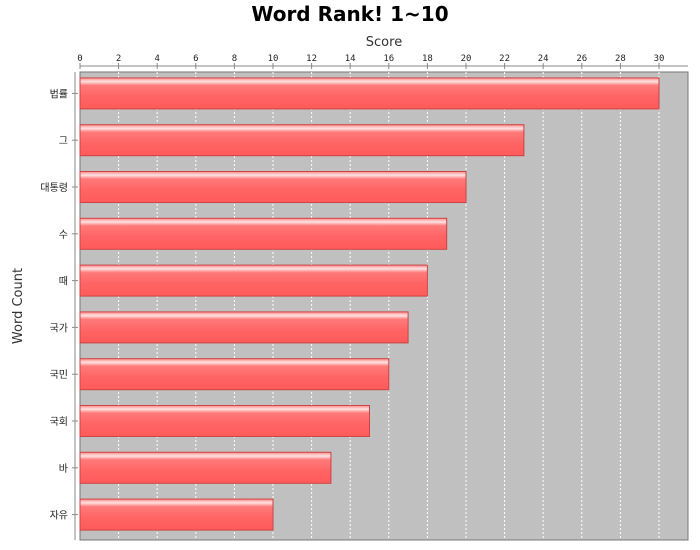 This screenshot has width=700, height=550. What do you see at coordinates (63, 469) in the screenshot?
I see `category-label: 바` at bounding box center [63, 469].